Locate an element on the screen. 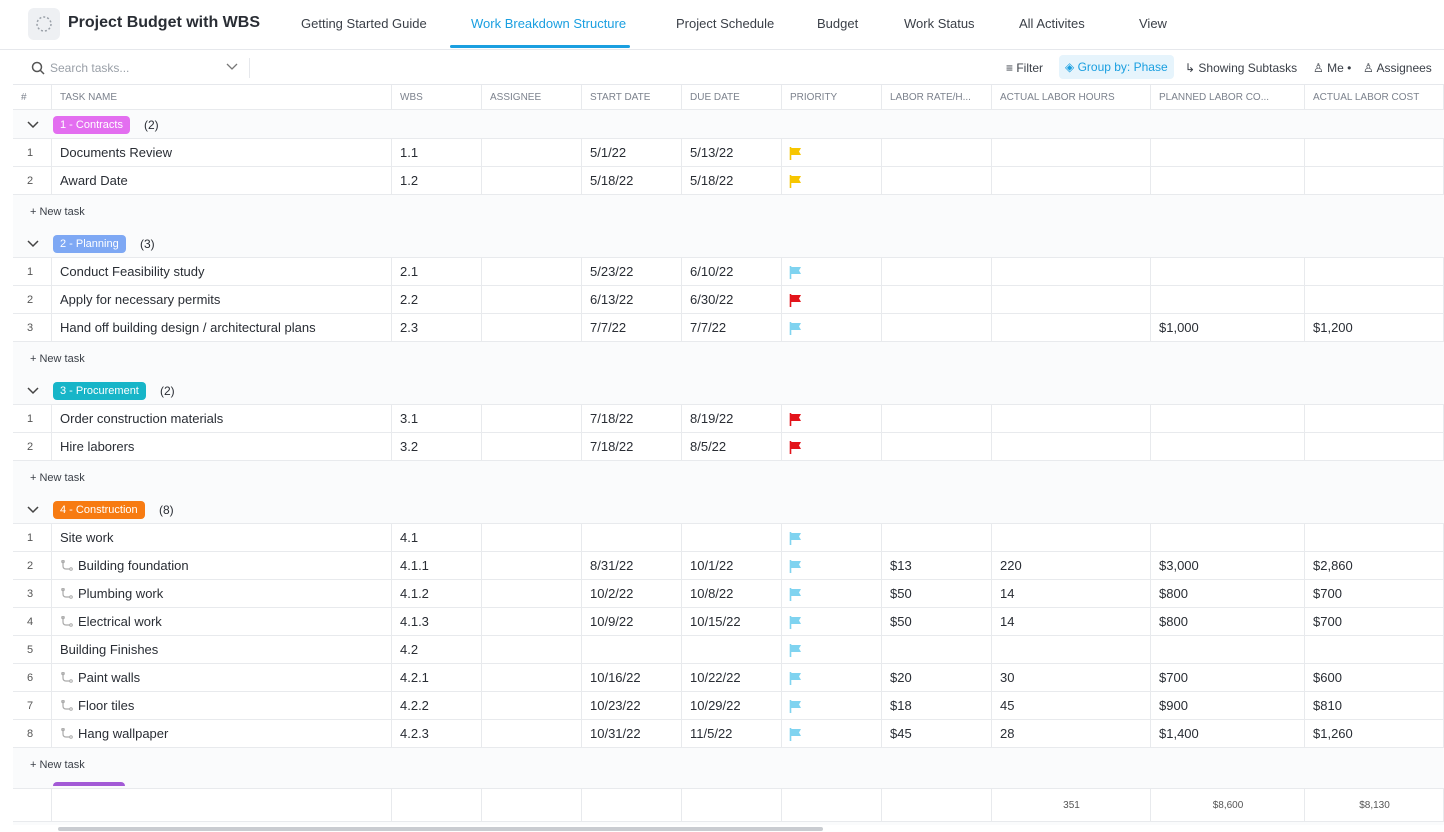  cell-text: Award Date is located at coordinates (94, 180).